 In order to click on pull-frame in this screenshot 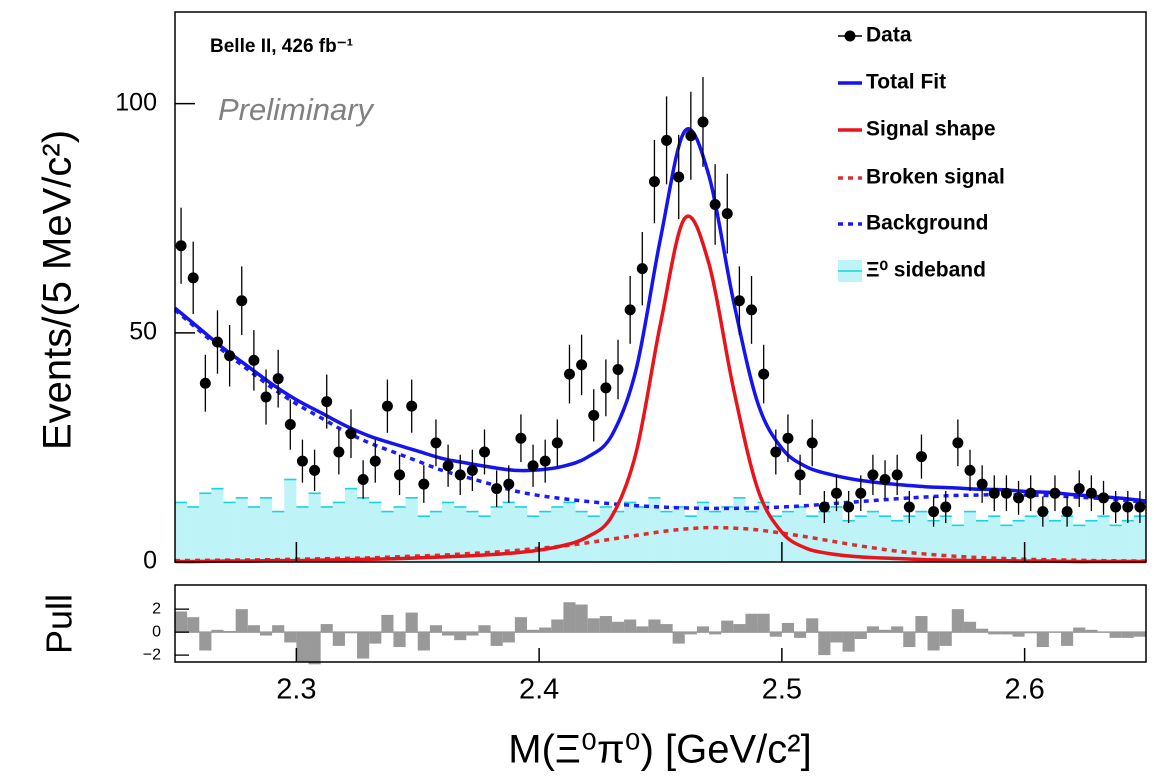, I will do `click(660, 623)`.